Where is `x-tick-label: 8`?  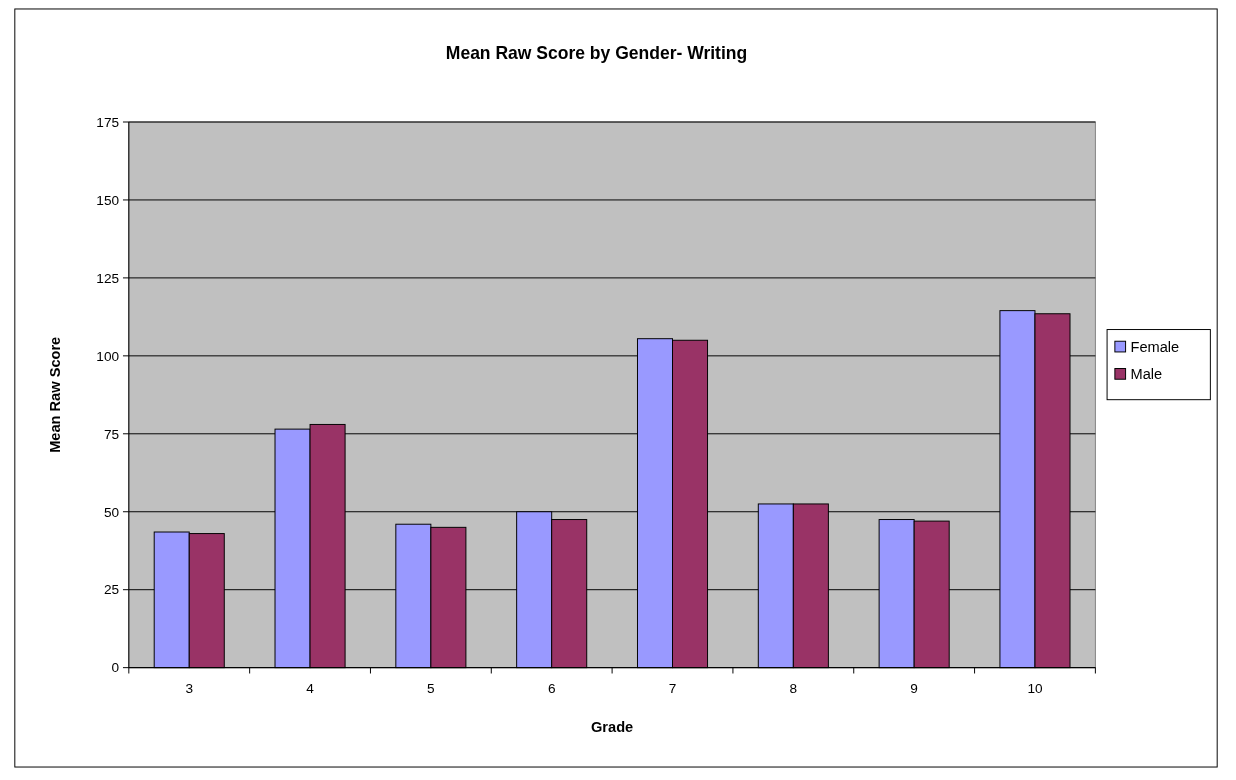
x-tick-label: 8 is located at coordinates (793, 688).